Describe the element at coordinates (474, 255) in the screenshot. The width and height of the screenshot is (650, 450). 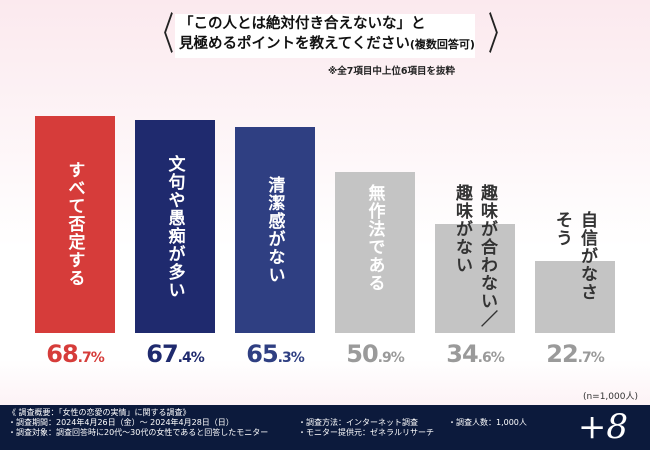
I see `bar-label: 趣味が合わない／趣味がない` at that location.